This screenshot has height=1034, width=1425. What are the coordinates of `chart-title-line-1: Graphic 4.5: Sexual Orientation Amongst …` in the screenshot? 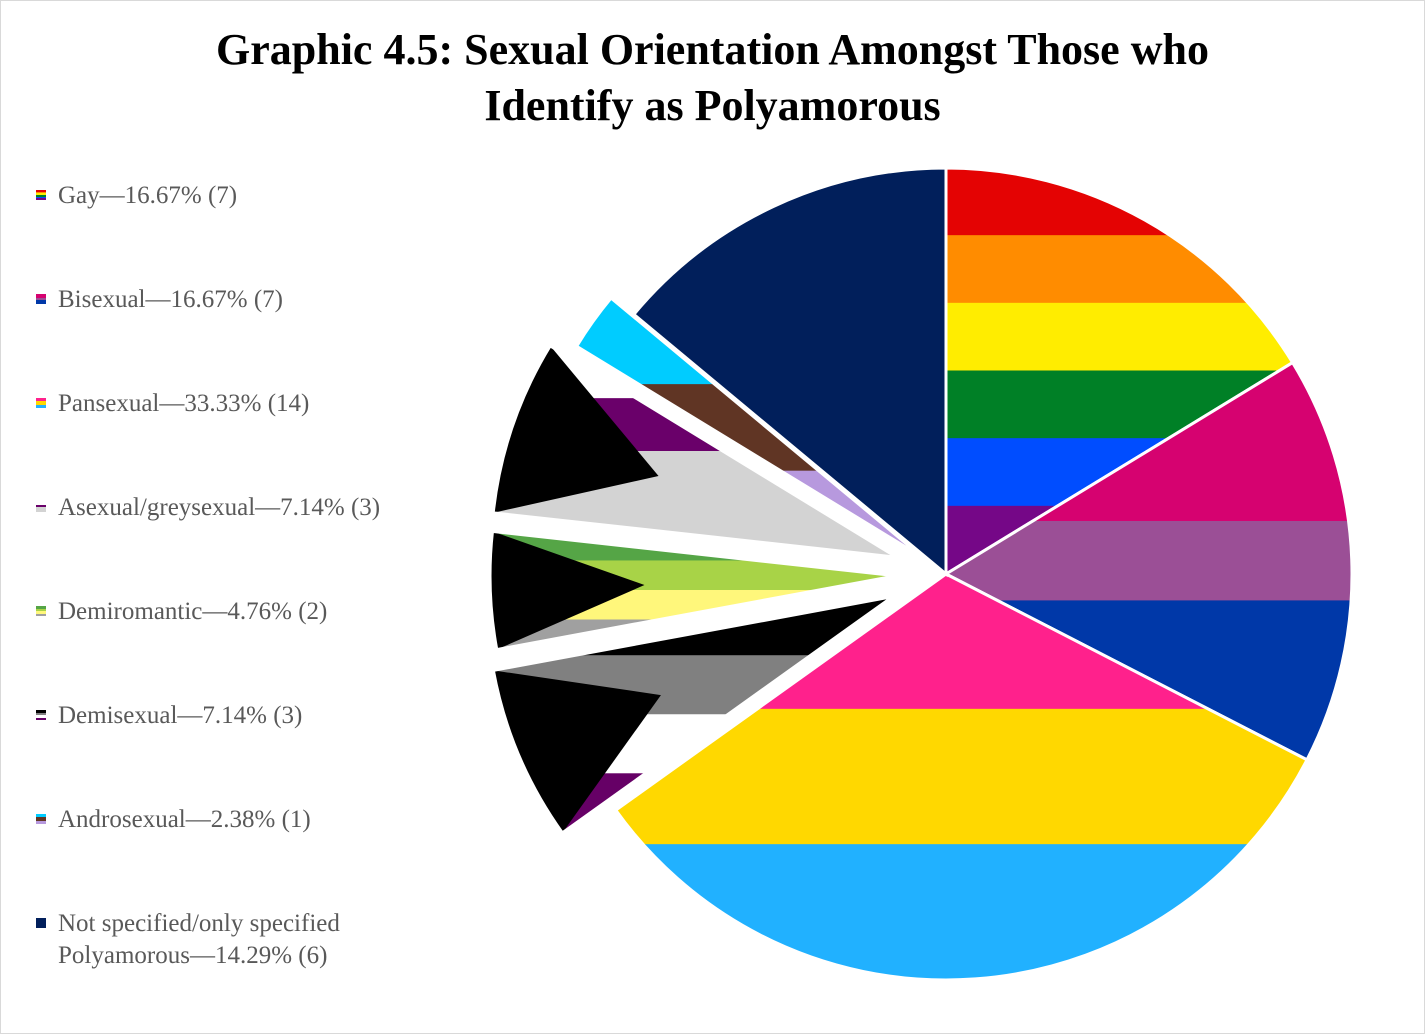 It's located at (712, 49).